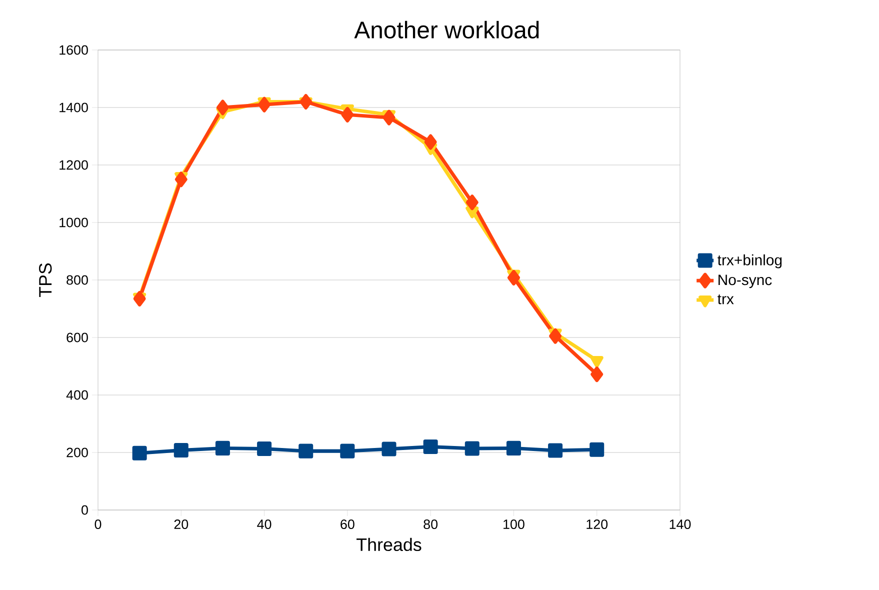 This screenshot has height=590, width=879. I want to click on y-tick-label: 600, so click(77, 337).